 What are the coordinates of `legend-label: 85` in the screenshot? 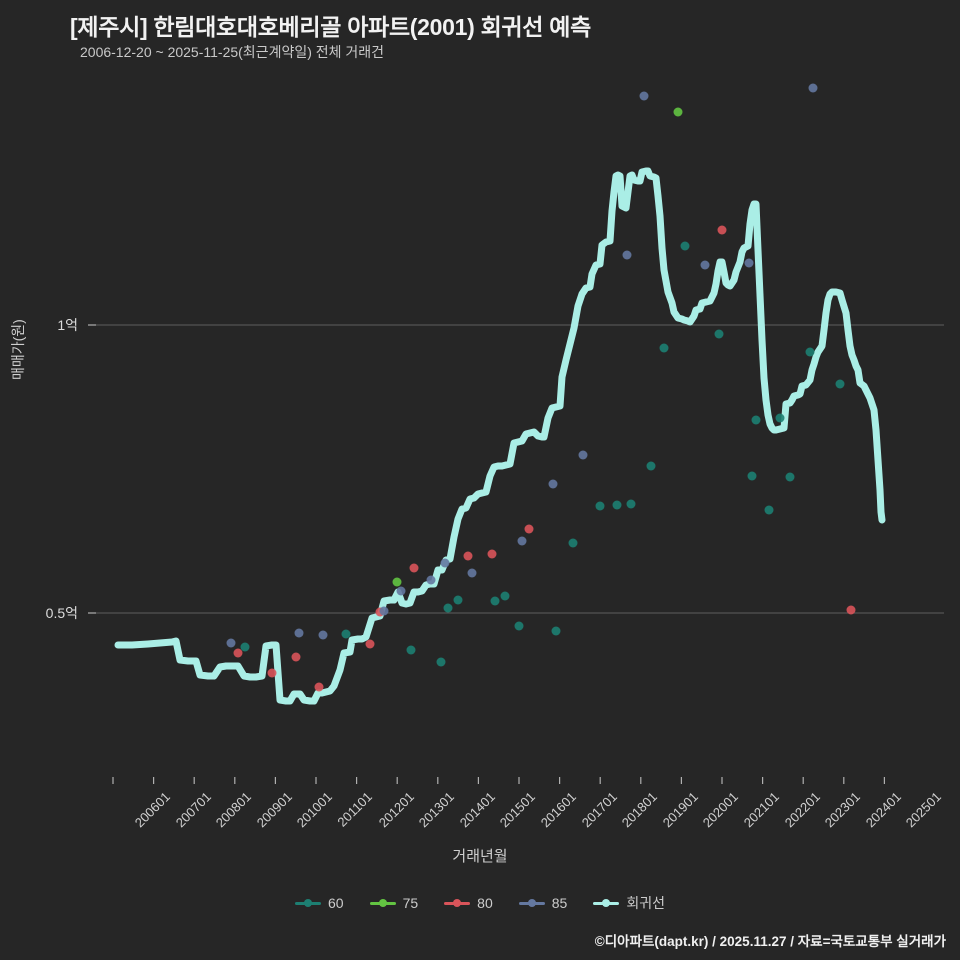 It's located at (559, 903).